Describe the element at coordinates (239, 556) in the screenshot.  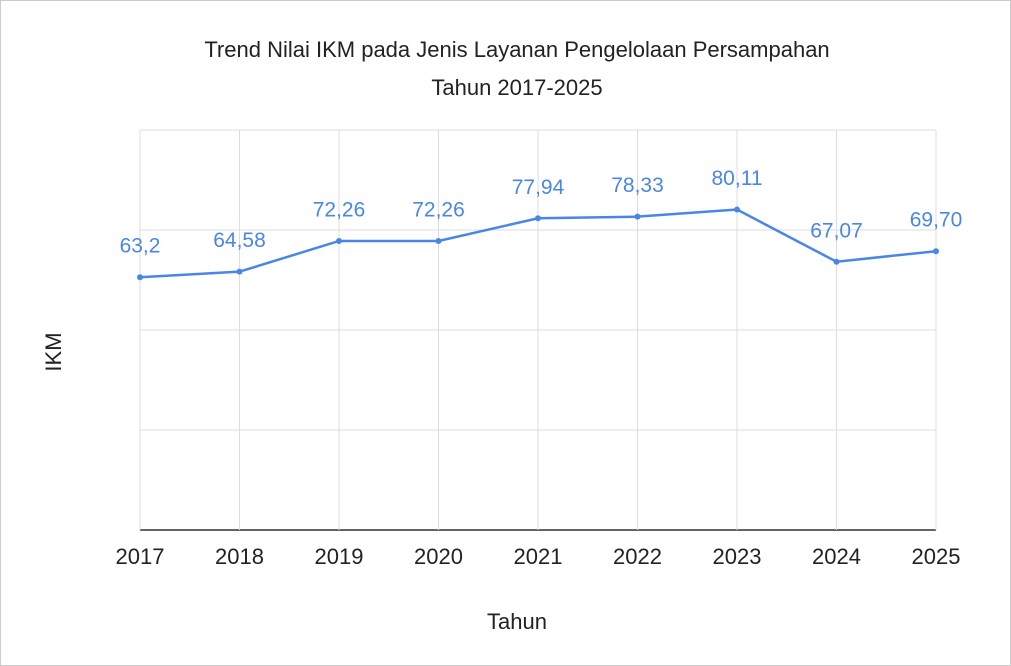
I see `x-tick-label: 2018` at that location.